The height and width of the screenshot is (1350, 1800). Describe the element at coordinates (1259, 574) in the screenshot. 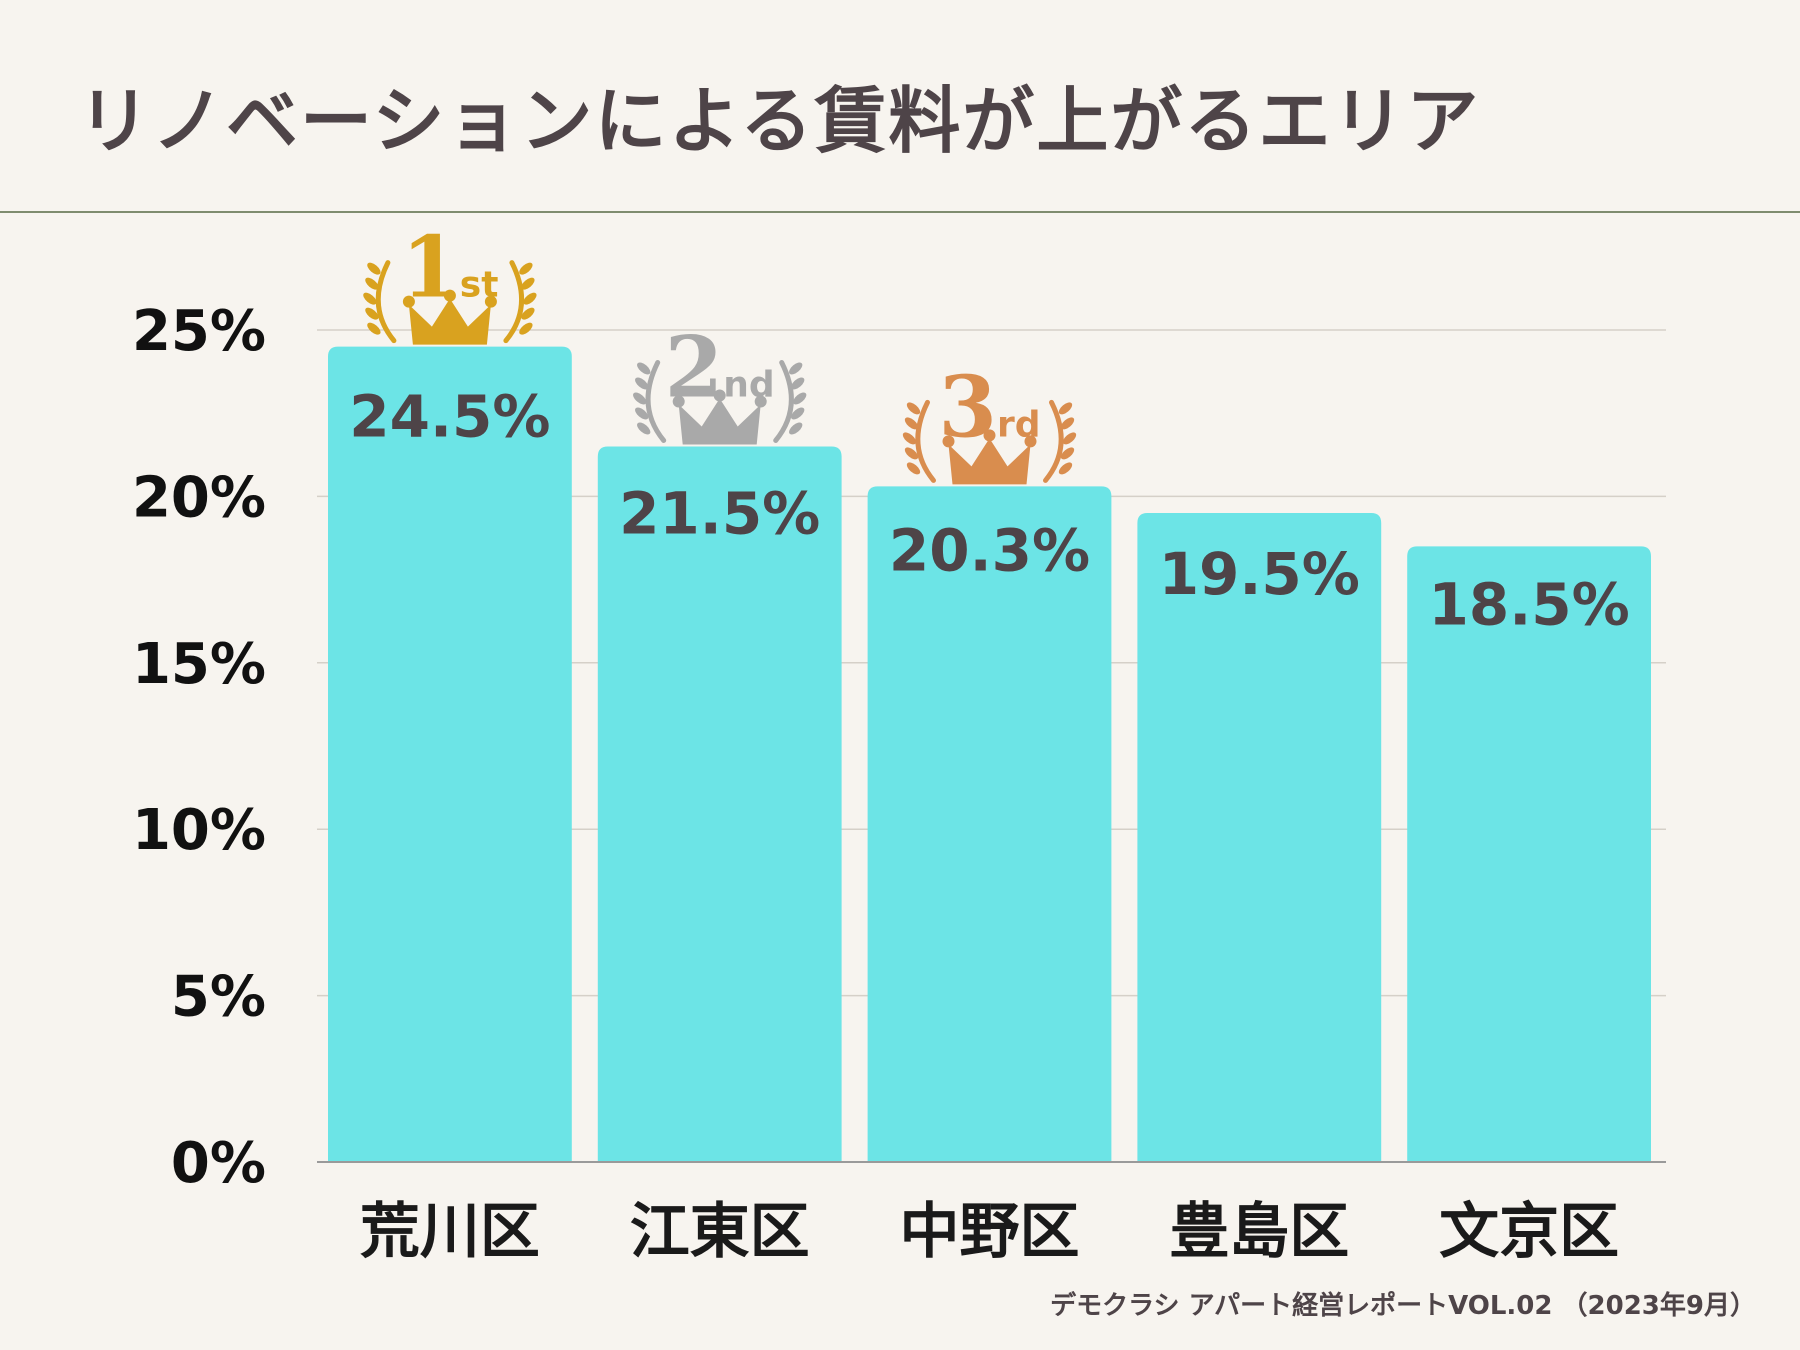

I see `bar-value-label: 19.5%` at that location.